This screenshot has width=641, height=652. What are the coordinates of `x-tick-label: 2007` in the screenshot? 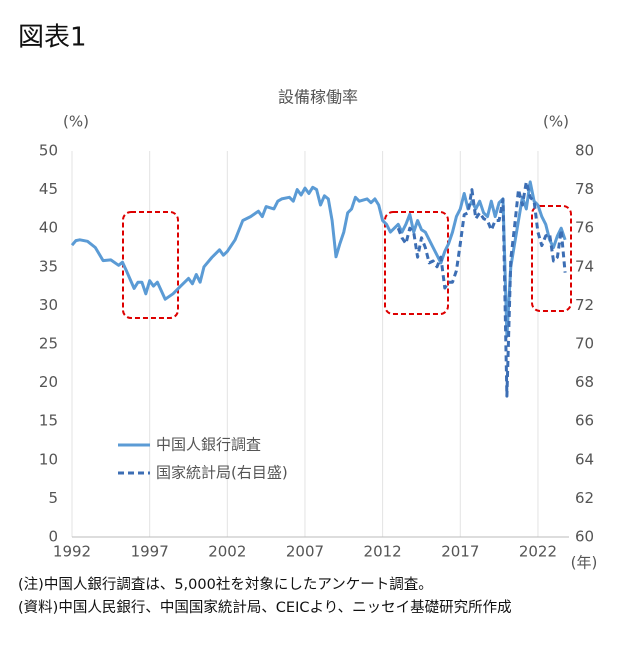 It's located at (305, 552).